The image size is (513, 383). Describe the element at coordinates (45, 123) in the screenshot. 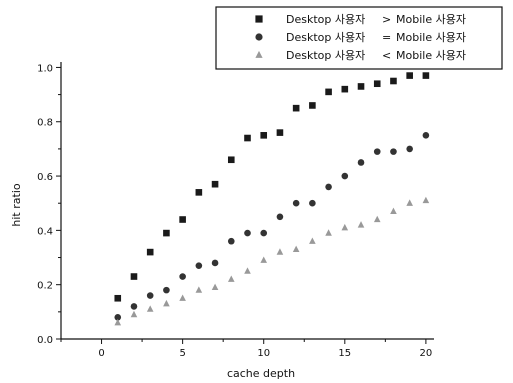

I see `y-tick-label: 0.8` at that location.